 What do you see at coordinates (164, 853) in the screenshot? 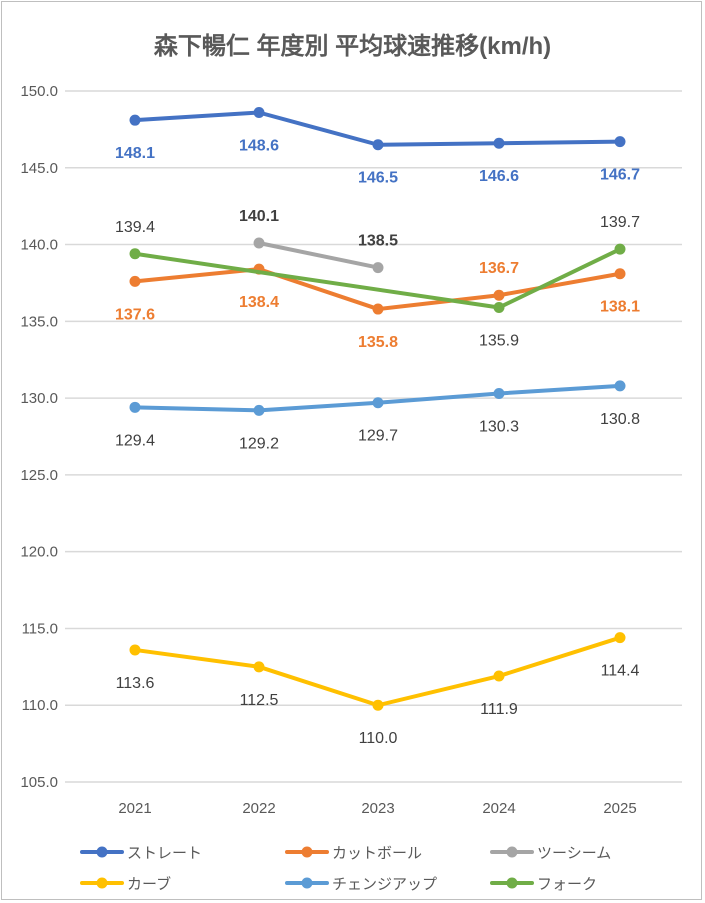
I see `legend-label: ストレート` at bounding box center [164, 853].